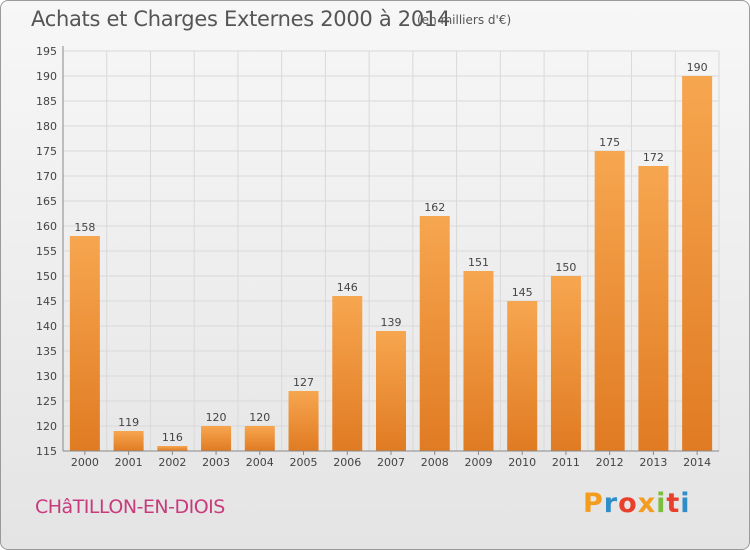 The height and width of the screenshot is (550, 750). What do you see at coordinates (628, 503) in the screenshot?
I see `logo-letter: o` at bounding box center [628, 503].